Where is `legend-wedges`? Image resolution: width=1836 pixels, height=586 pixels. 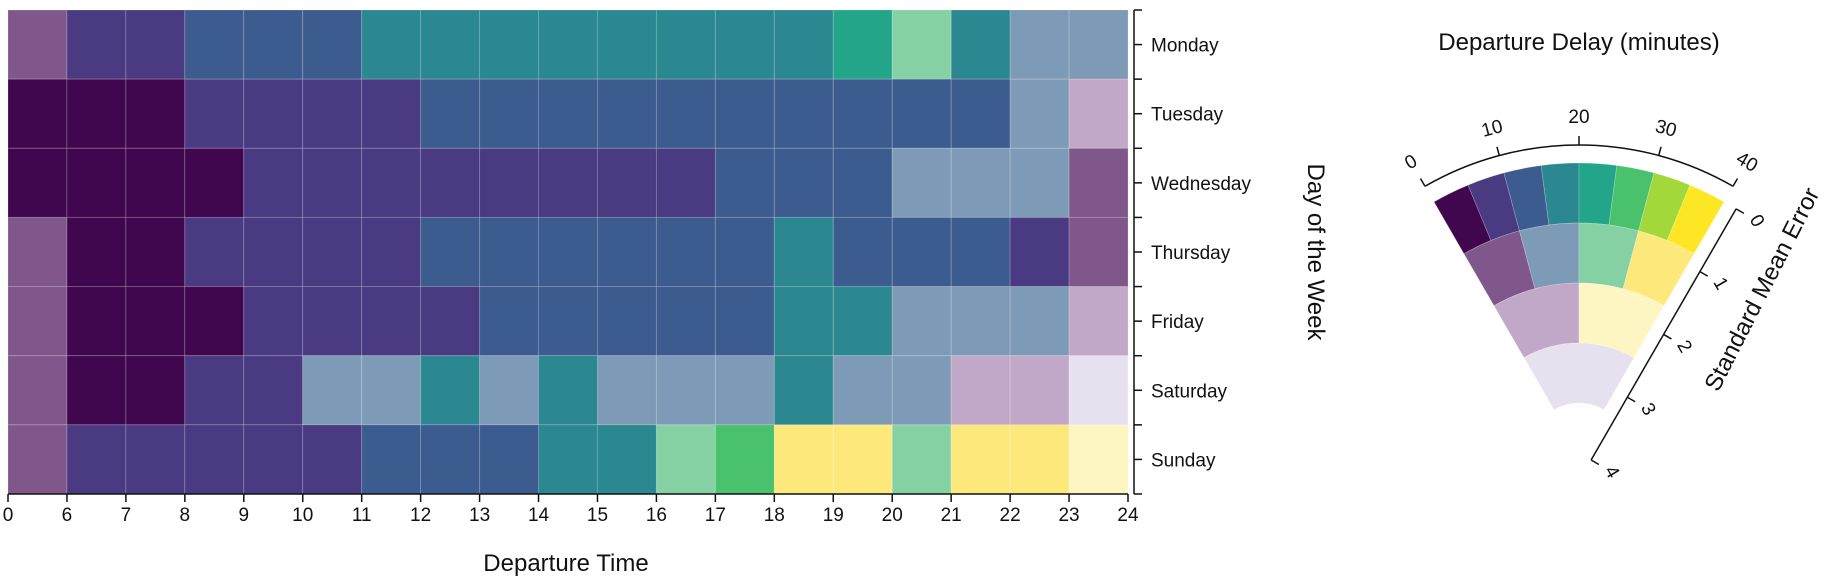
legend-wedges is located at coordinates (1579, 286).